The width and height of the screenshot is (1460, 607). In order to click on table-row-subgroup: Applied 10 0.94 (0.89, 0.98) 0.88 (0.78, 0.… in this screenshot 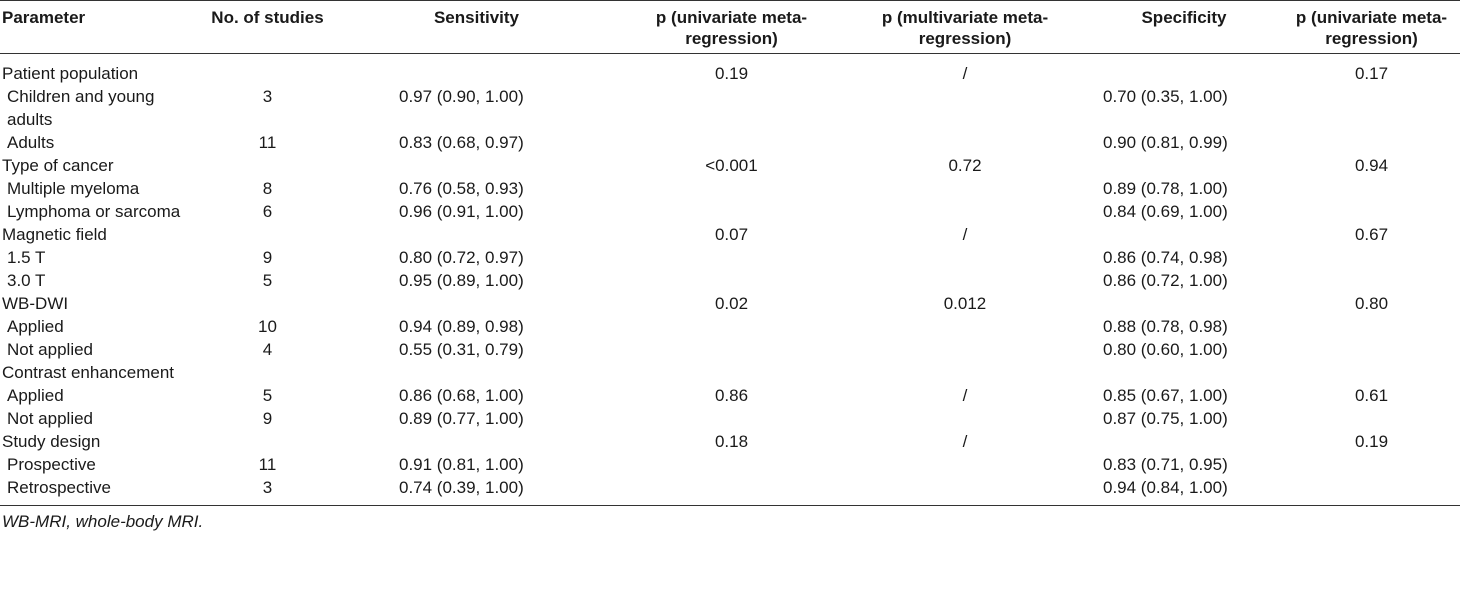, I will do `click(730, 326)`.